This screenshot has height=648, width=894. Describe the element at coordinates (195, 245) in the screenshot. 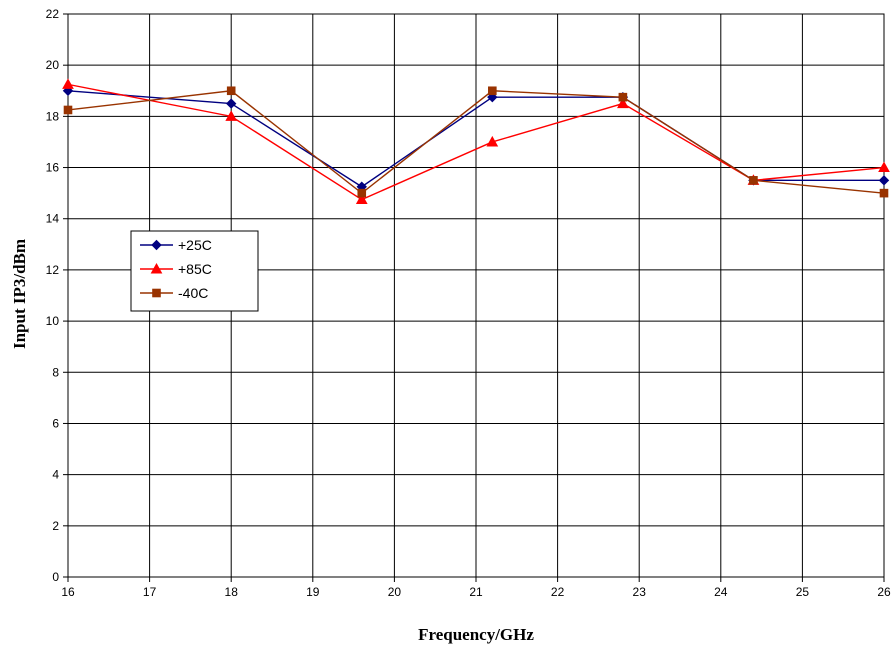

I see `legend-label: +25C` at that location.